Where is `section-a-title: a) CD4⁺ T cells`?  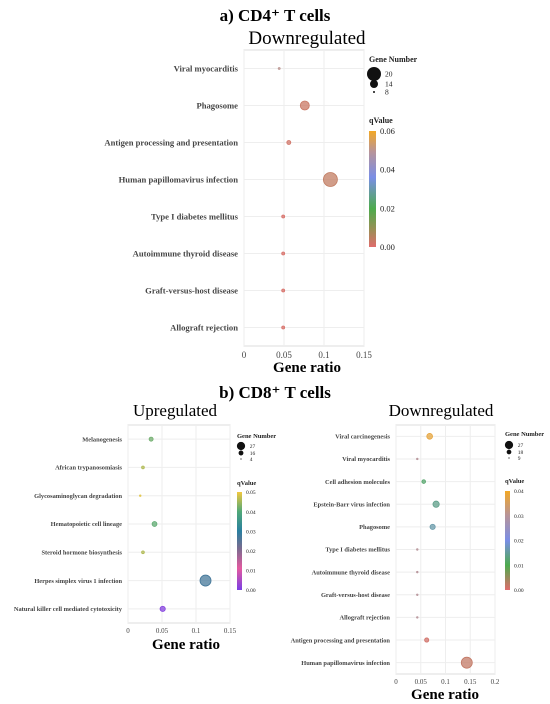 section-a-title: a) CD4⁺ T cells is located at coordinates (275, 15).